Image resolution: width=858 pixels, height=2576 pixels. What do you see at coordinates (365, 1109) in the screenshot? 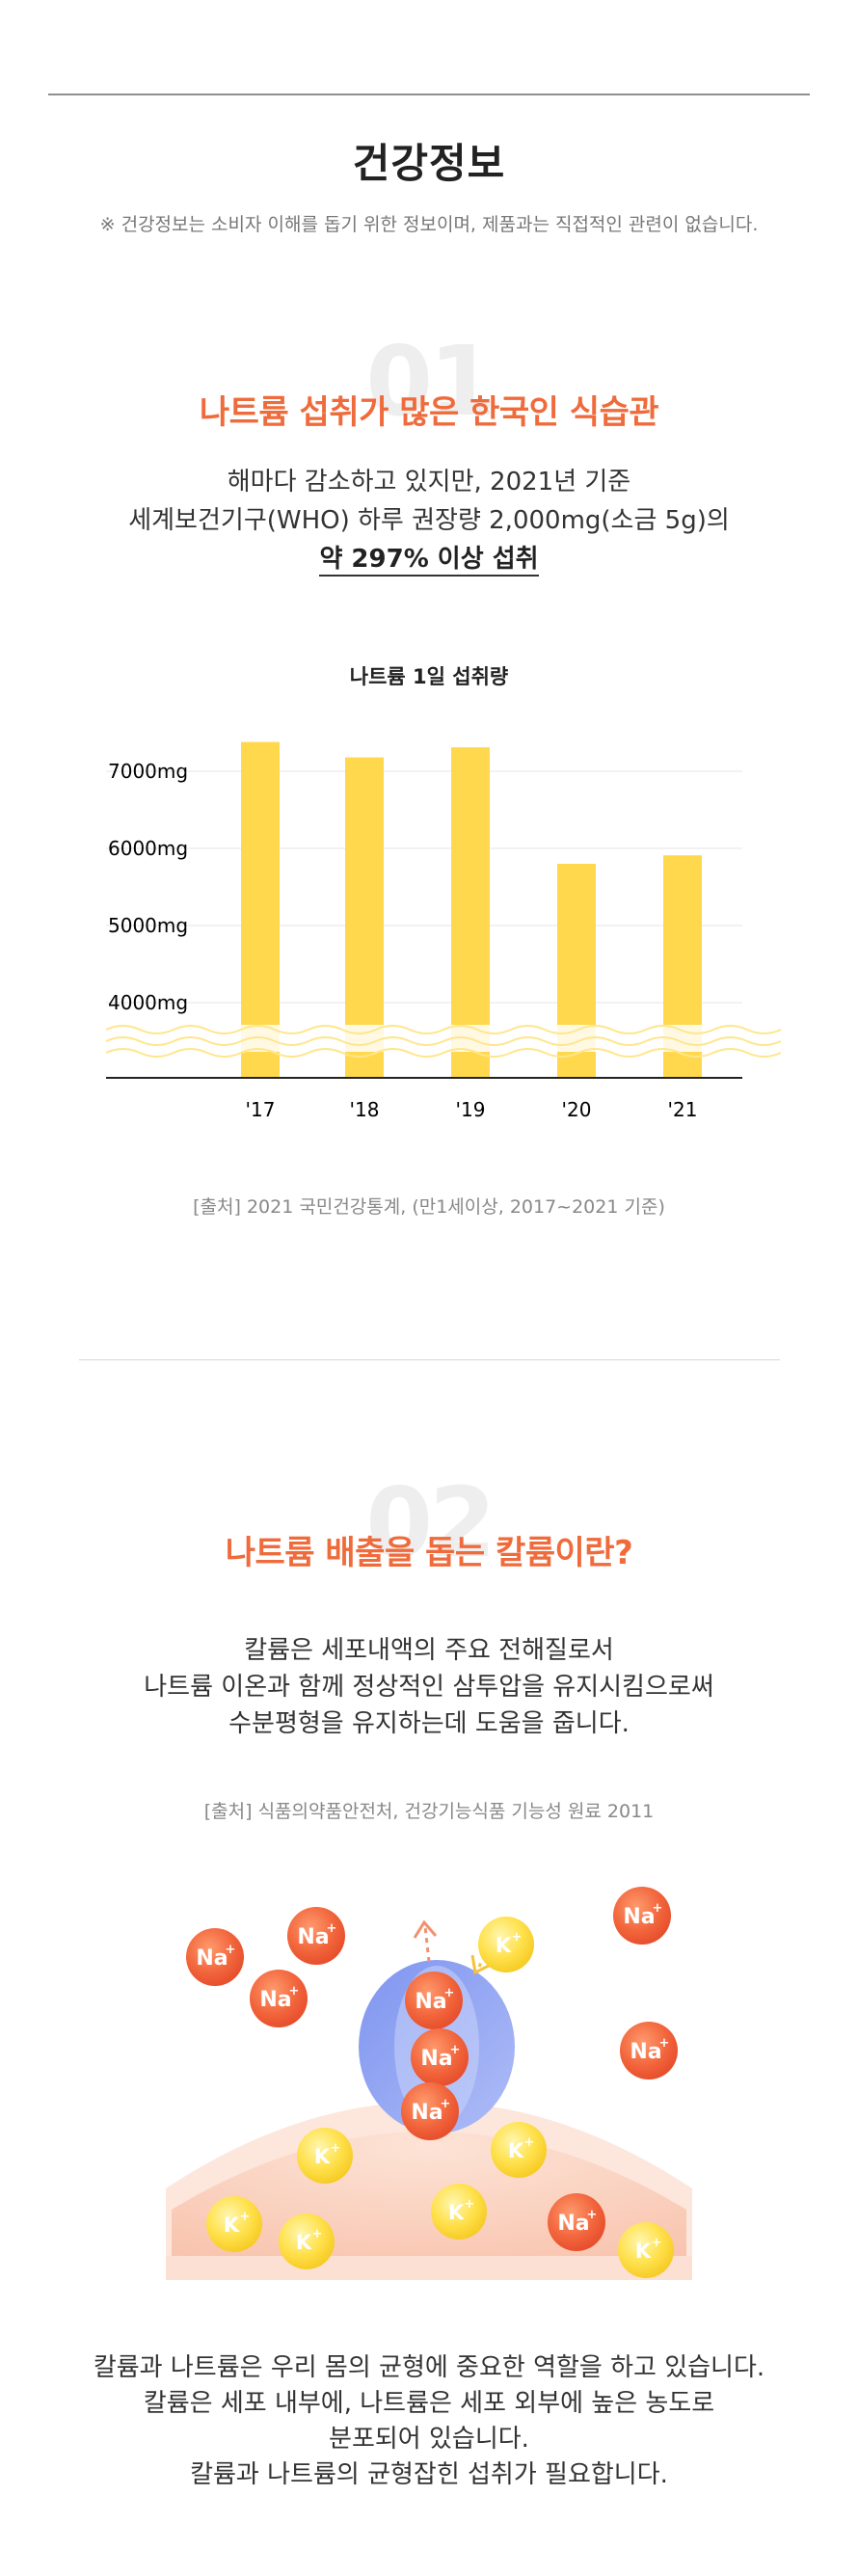
I see `x-tick-label: '18` at bounding box center [365, 1109].